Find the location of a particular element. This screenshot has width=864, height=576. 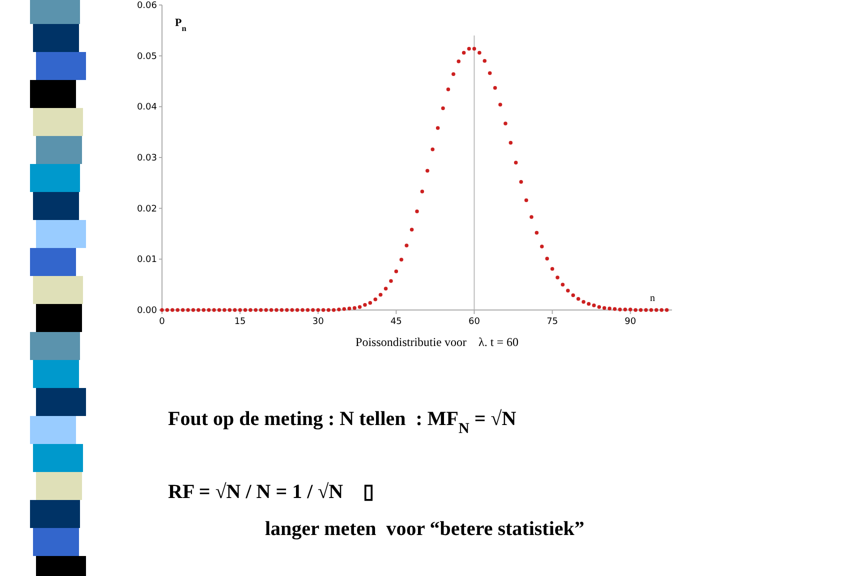

y-tick-label: 0.04 is located at coordinates (147, 107).